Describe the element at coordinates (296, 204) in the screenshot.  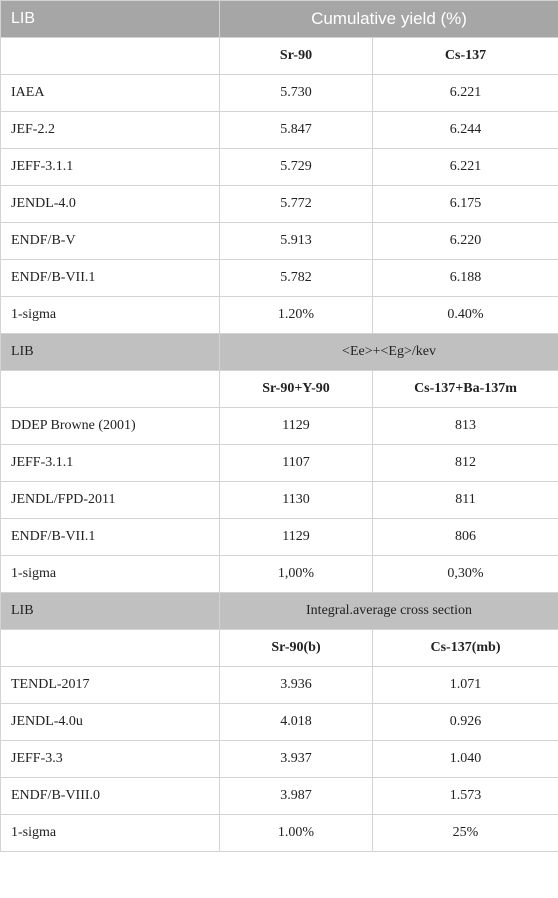
I see `value-cell: 5.772` at that location.